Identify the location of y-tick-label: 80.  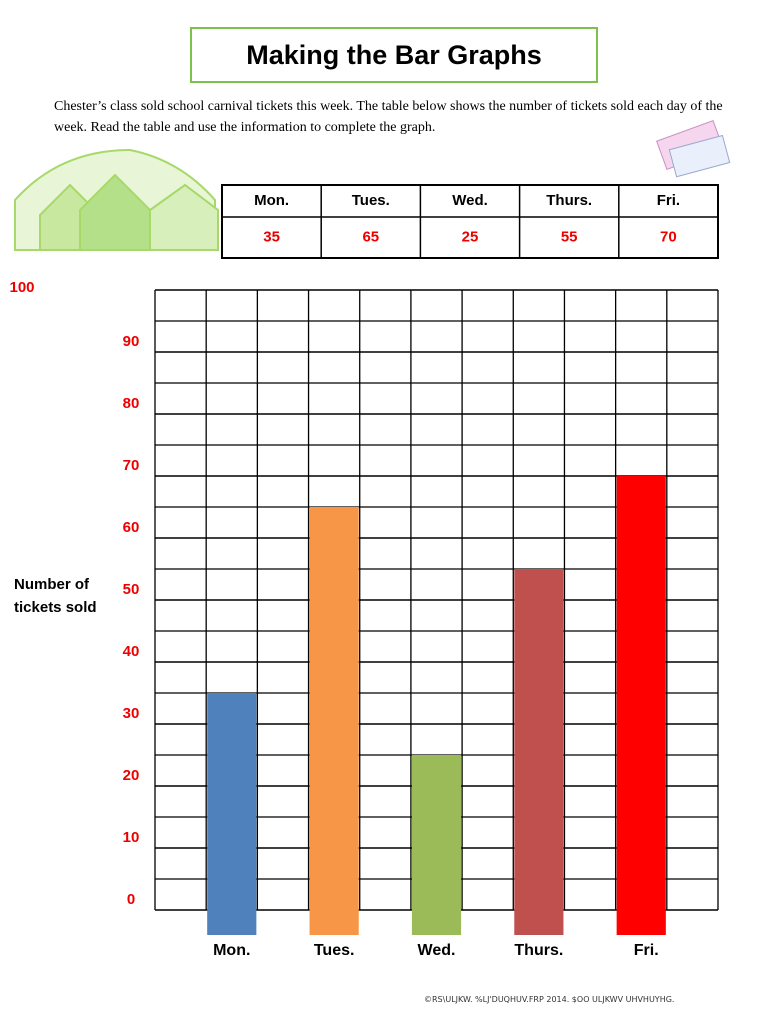
(131, 403).